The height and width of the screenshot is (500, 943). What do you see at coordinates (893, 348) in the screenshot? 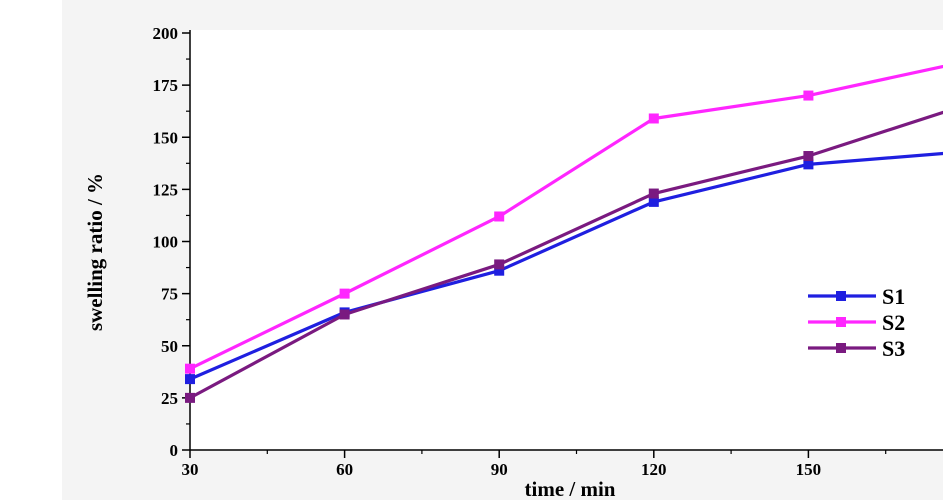
I see `legend-label-s3: S3` at bounding box center [893, 348].